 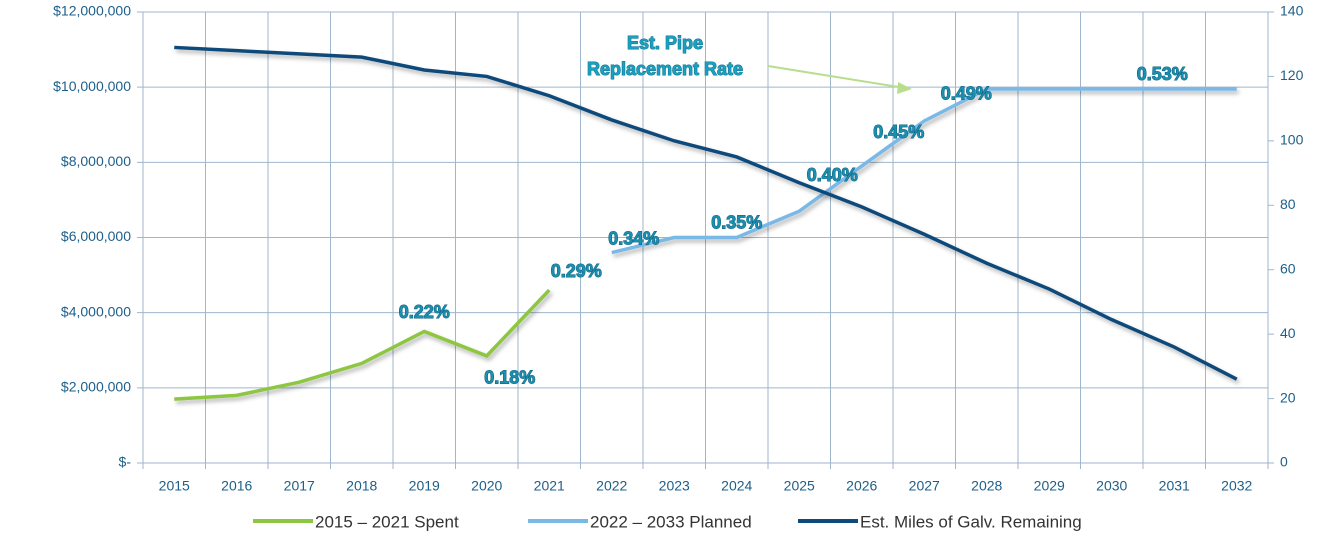 What do you see at coordinates (1111, 486) in the screenshot?
I see `x-tick-label: 2030` at bounding box center [1111, 486].